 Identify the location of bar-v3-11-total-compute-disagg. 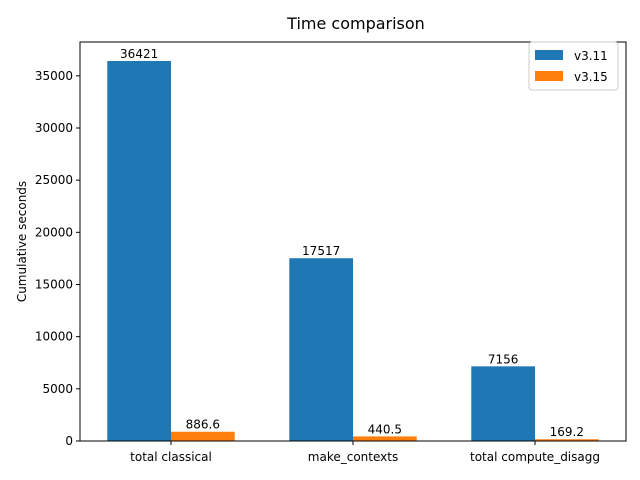
(503, 403).